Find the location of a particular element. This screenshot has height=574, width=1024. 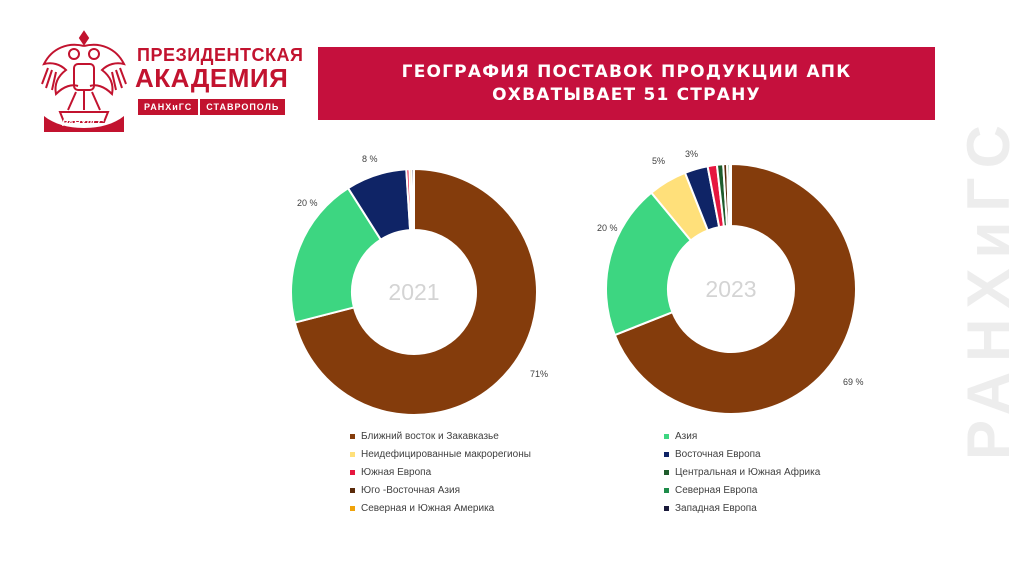

donut-chart-2021: 71% 20 % 8 % 2021 is located at coordinates (419, 285).